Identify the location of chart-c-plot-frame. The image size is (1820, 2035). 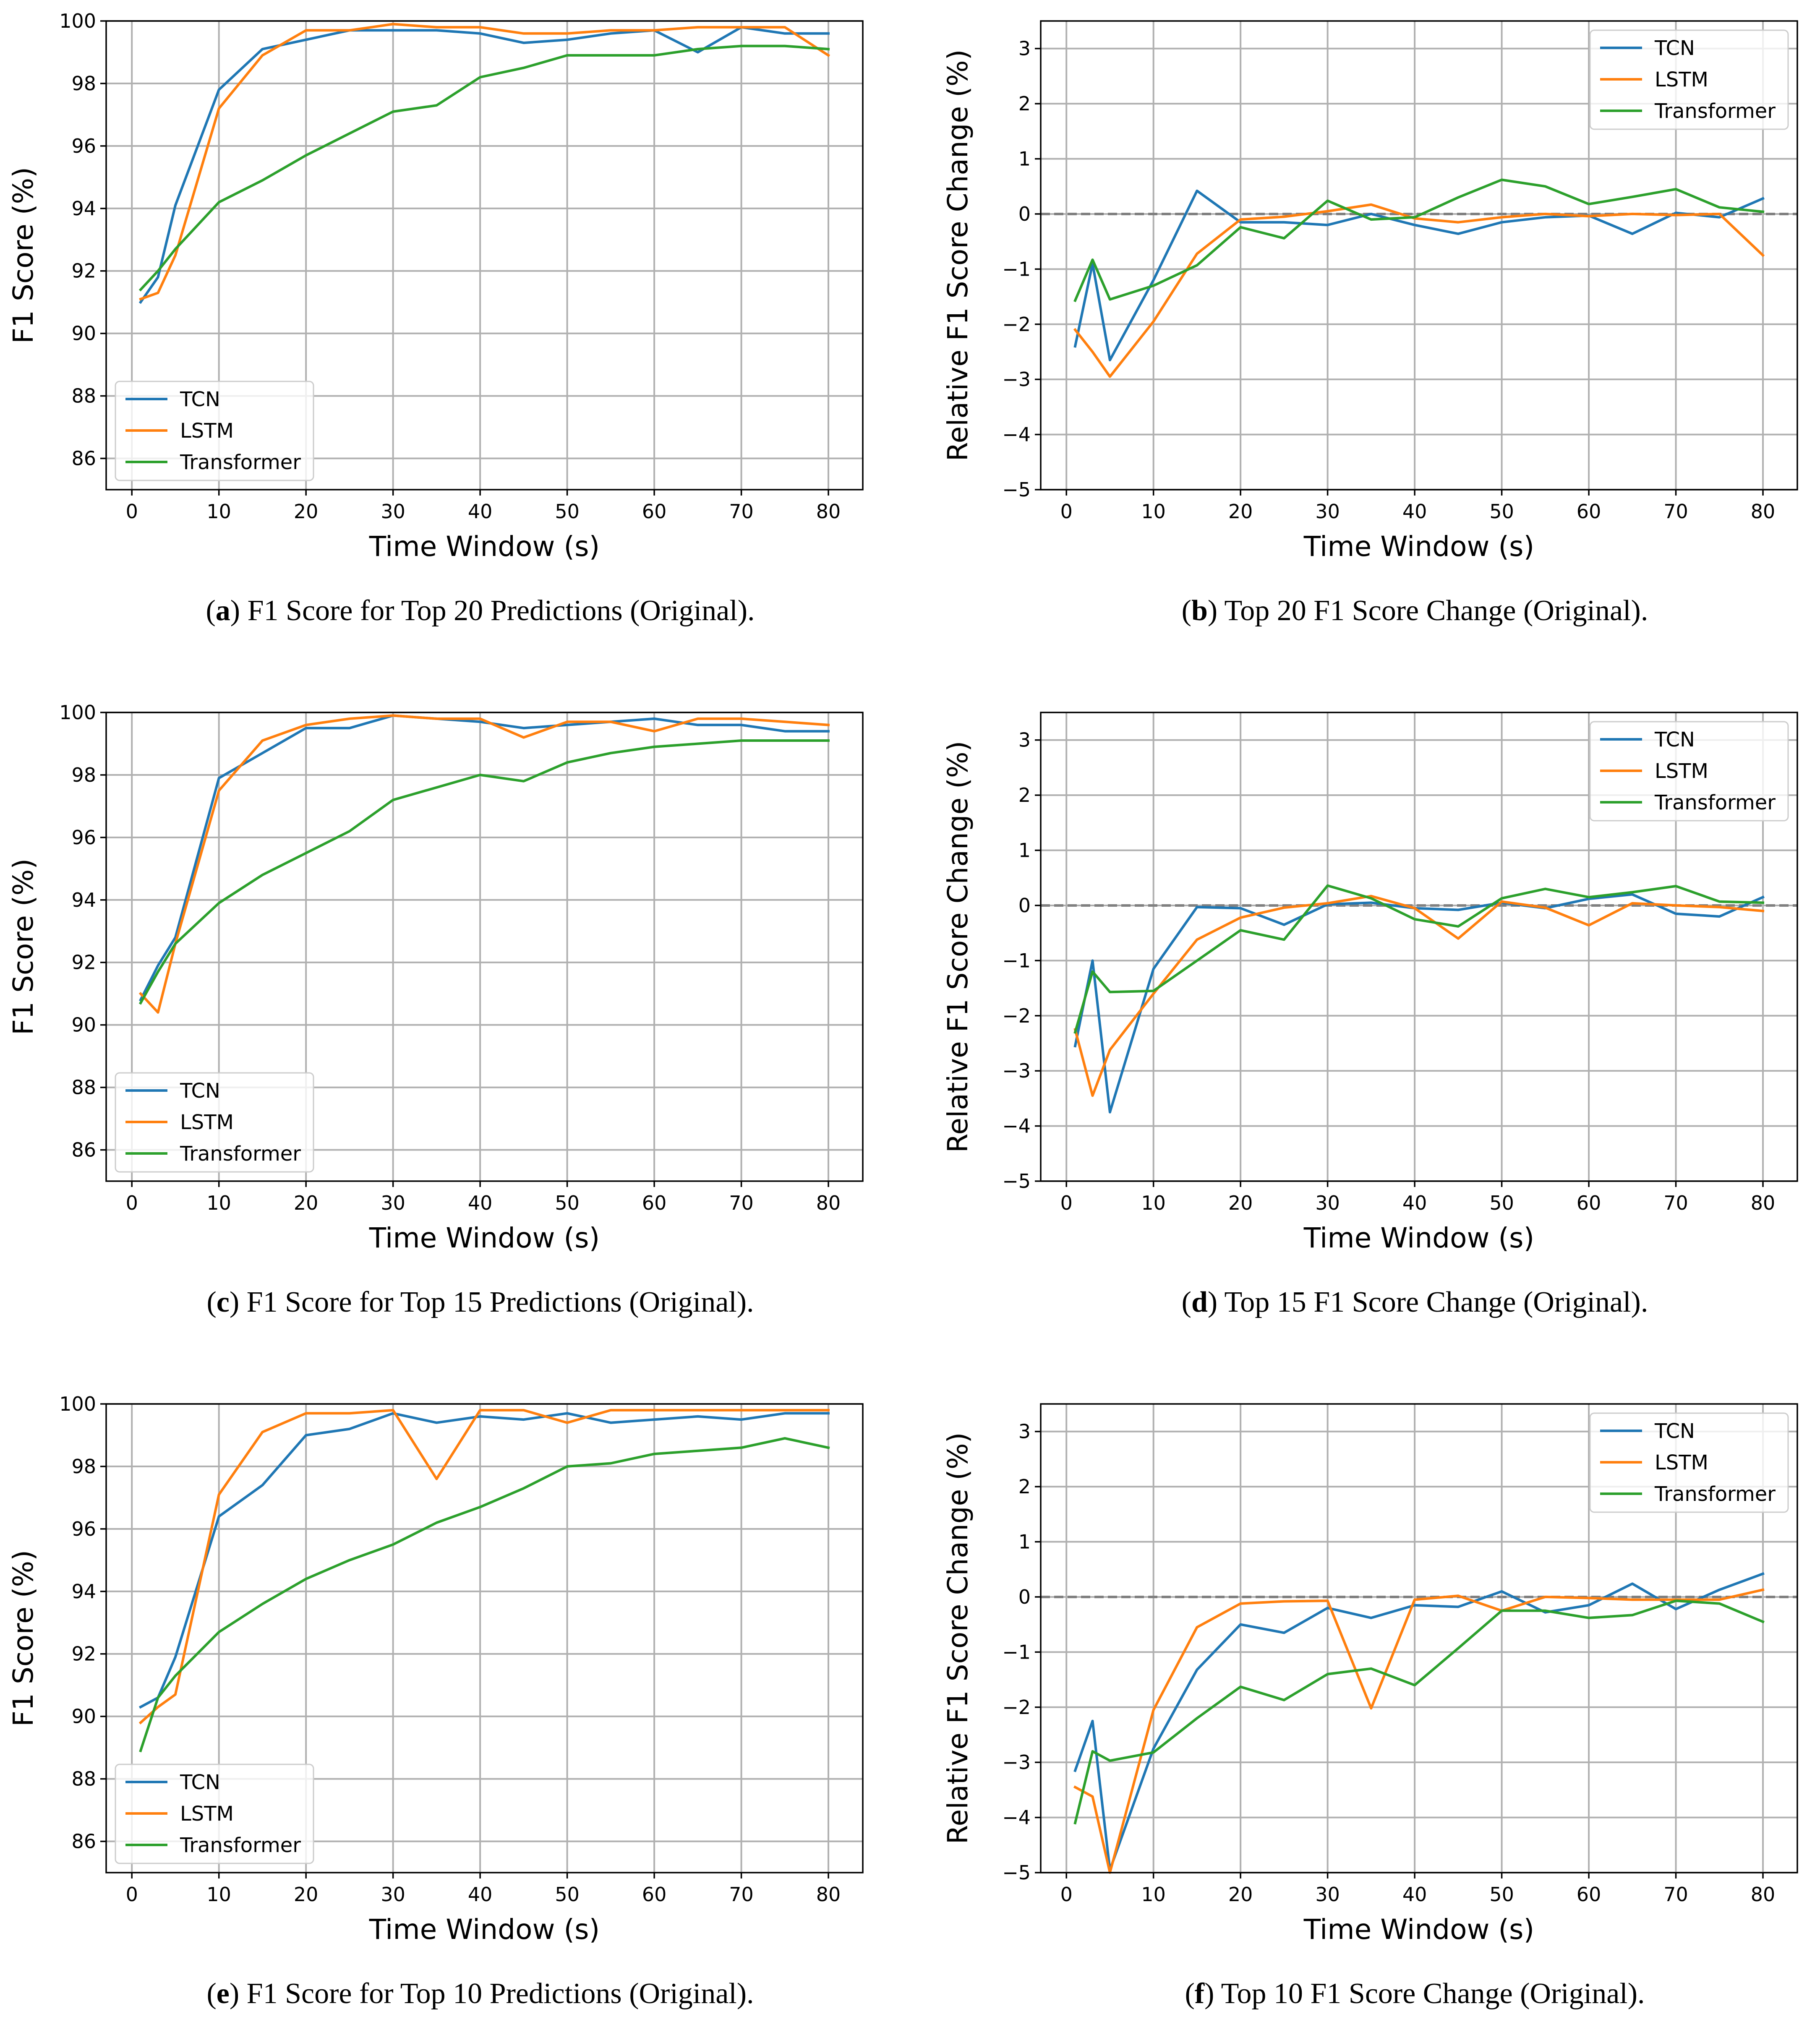
(484, 947).